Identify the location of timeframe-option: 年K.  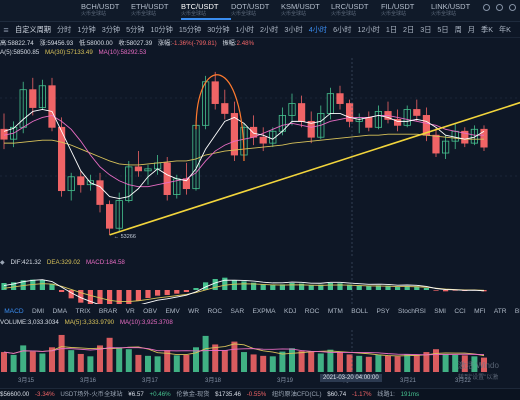
(504, 29).